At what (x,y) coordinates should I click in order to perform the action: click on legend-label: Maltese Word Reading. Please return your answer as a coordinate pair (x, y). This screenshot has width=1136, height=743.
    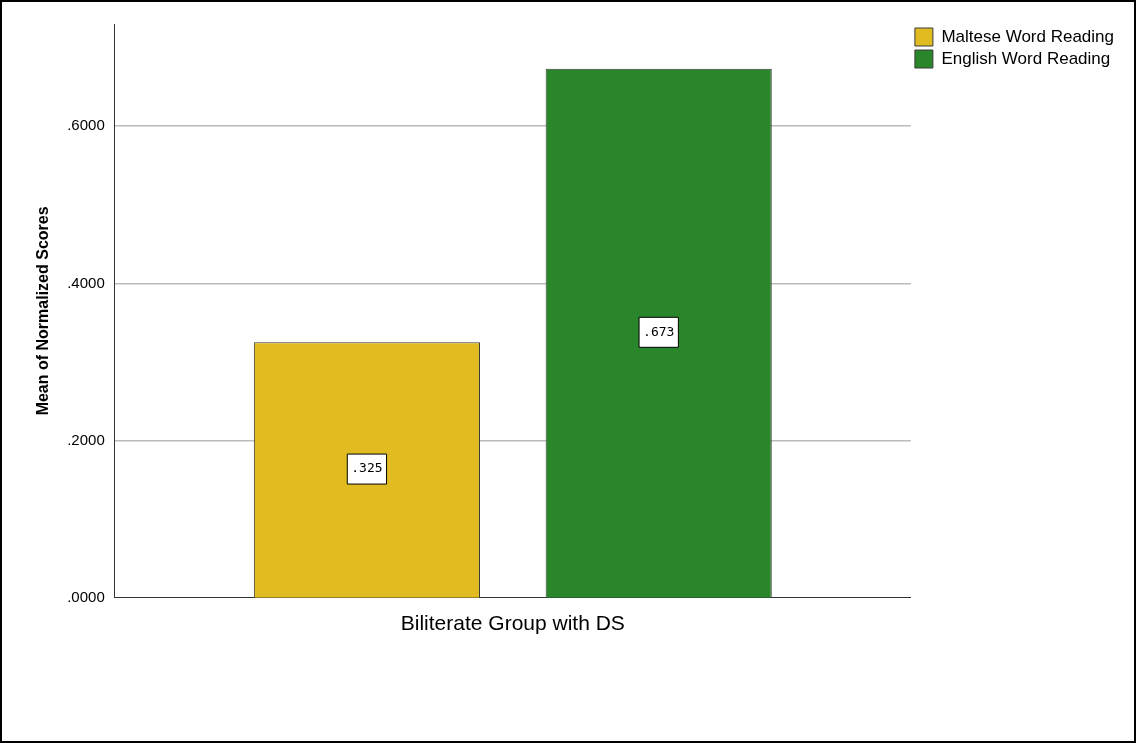
    Looking at the image, I should click on (1027, 36).